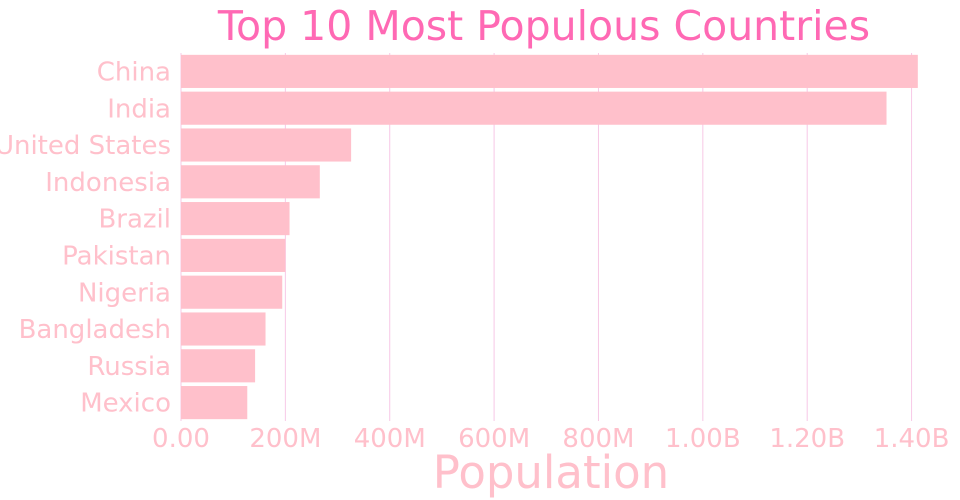 The height and width of the screenshot is (500, 960). What do you see at coordinates (550, 439) in the screenshot?
I see `x-tick-labels: 0.00 200M 400M 600M 800M 1.00B 1.20B 1.40B` at bounding box center [550, 439].